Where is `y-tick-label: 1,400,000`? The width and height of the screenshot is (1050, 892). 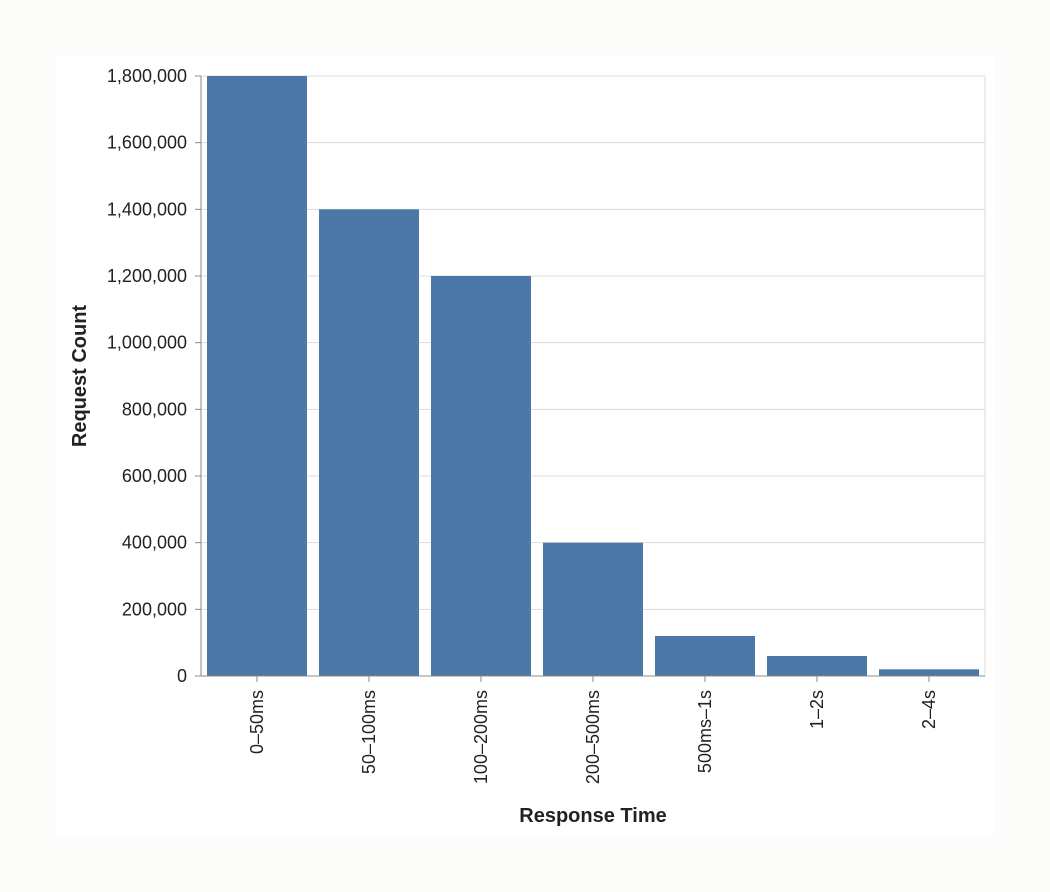
y-tick-label: 1,400,000 is located at coordinates (147, 209).